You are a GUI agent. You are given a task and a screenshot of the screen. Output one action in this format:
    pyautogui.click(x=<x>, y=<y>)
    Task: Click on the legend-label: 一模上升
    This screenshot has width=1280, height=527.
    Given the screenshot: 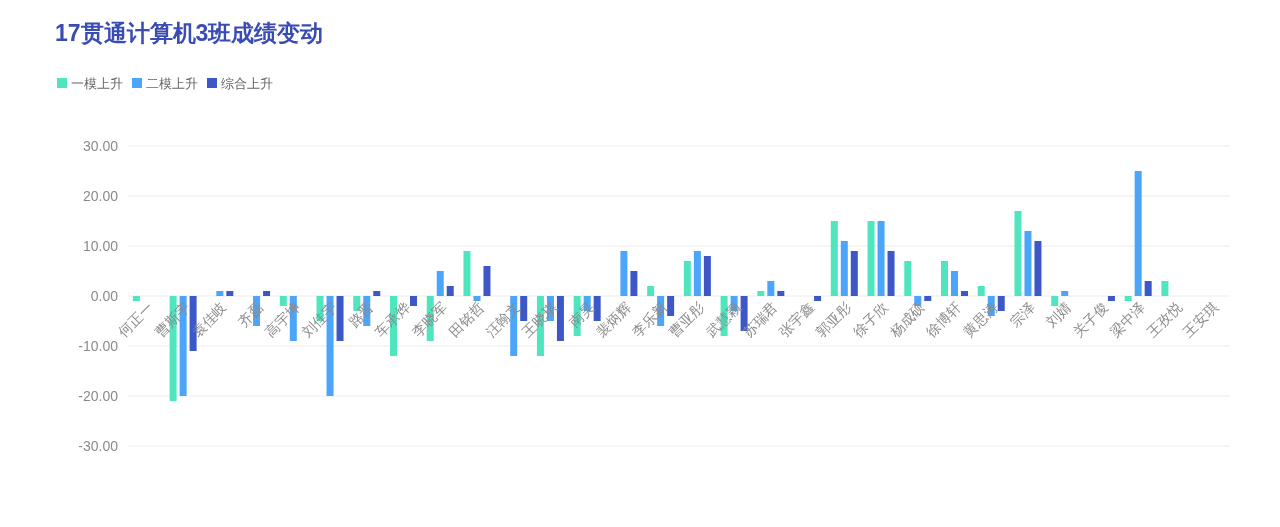 What is the action you would take?
    pyautogui.click(x=97, y=83)
    